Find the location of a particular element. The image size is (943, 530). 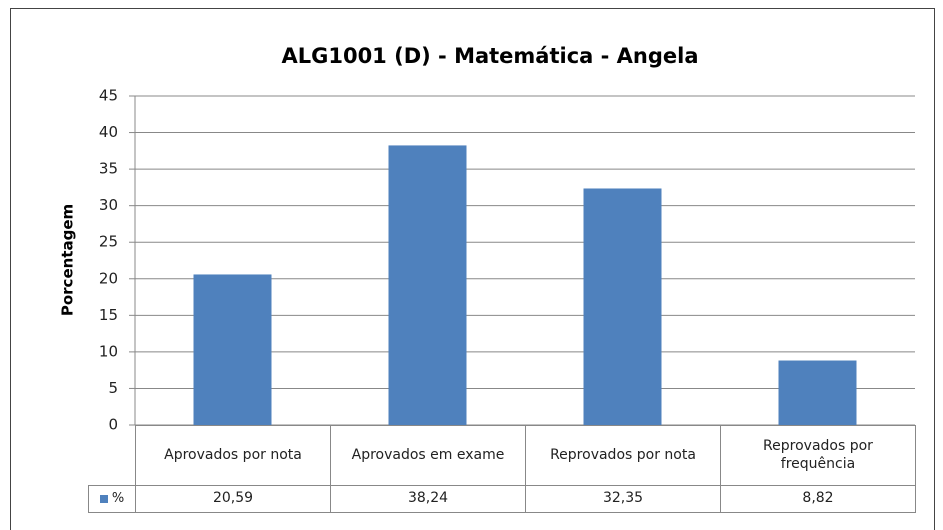

y-tick-label: 15 is located at coordinates (108, 315).